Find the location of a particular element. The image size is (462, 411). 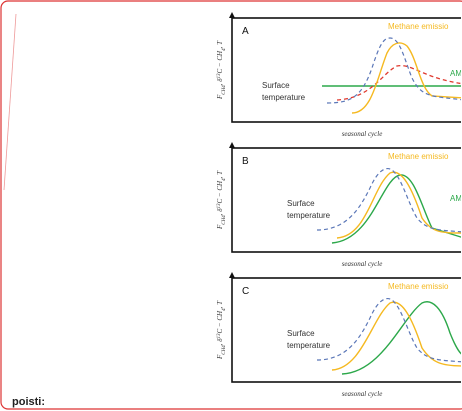

panel-letter: B is located at coordinates (245, 161).